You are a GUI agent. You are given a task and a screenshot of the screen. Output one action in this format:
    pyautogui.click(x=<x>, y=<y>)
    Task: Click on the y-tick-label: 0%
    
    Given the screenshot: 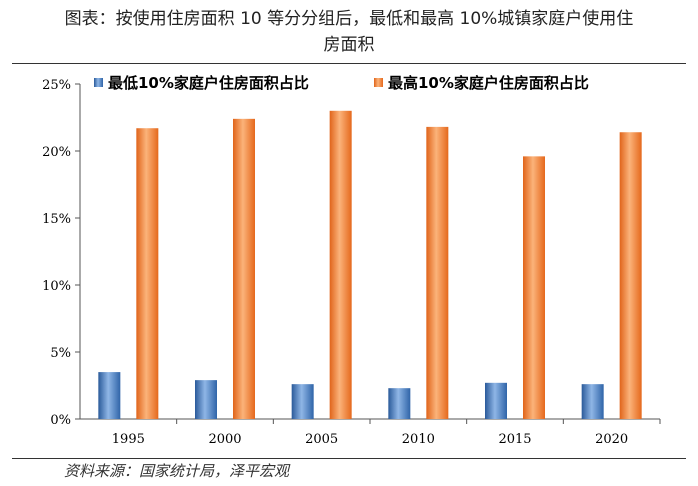 What is the action you would take?
    pyautogui.click(x=60, y=420)
    